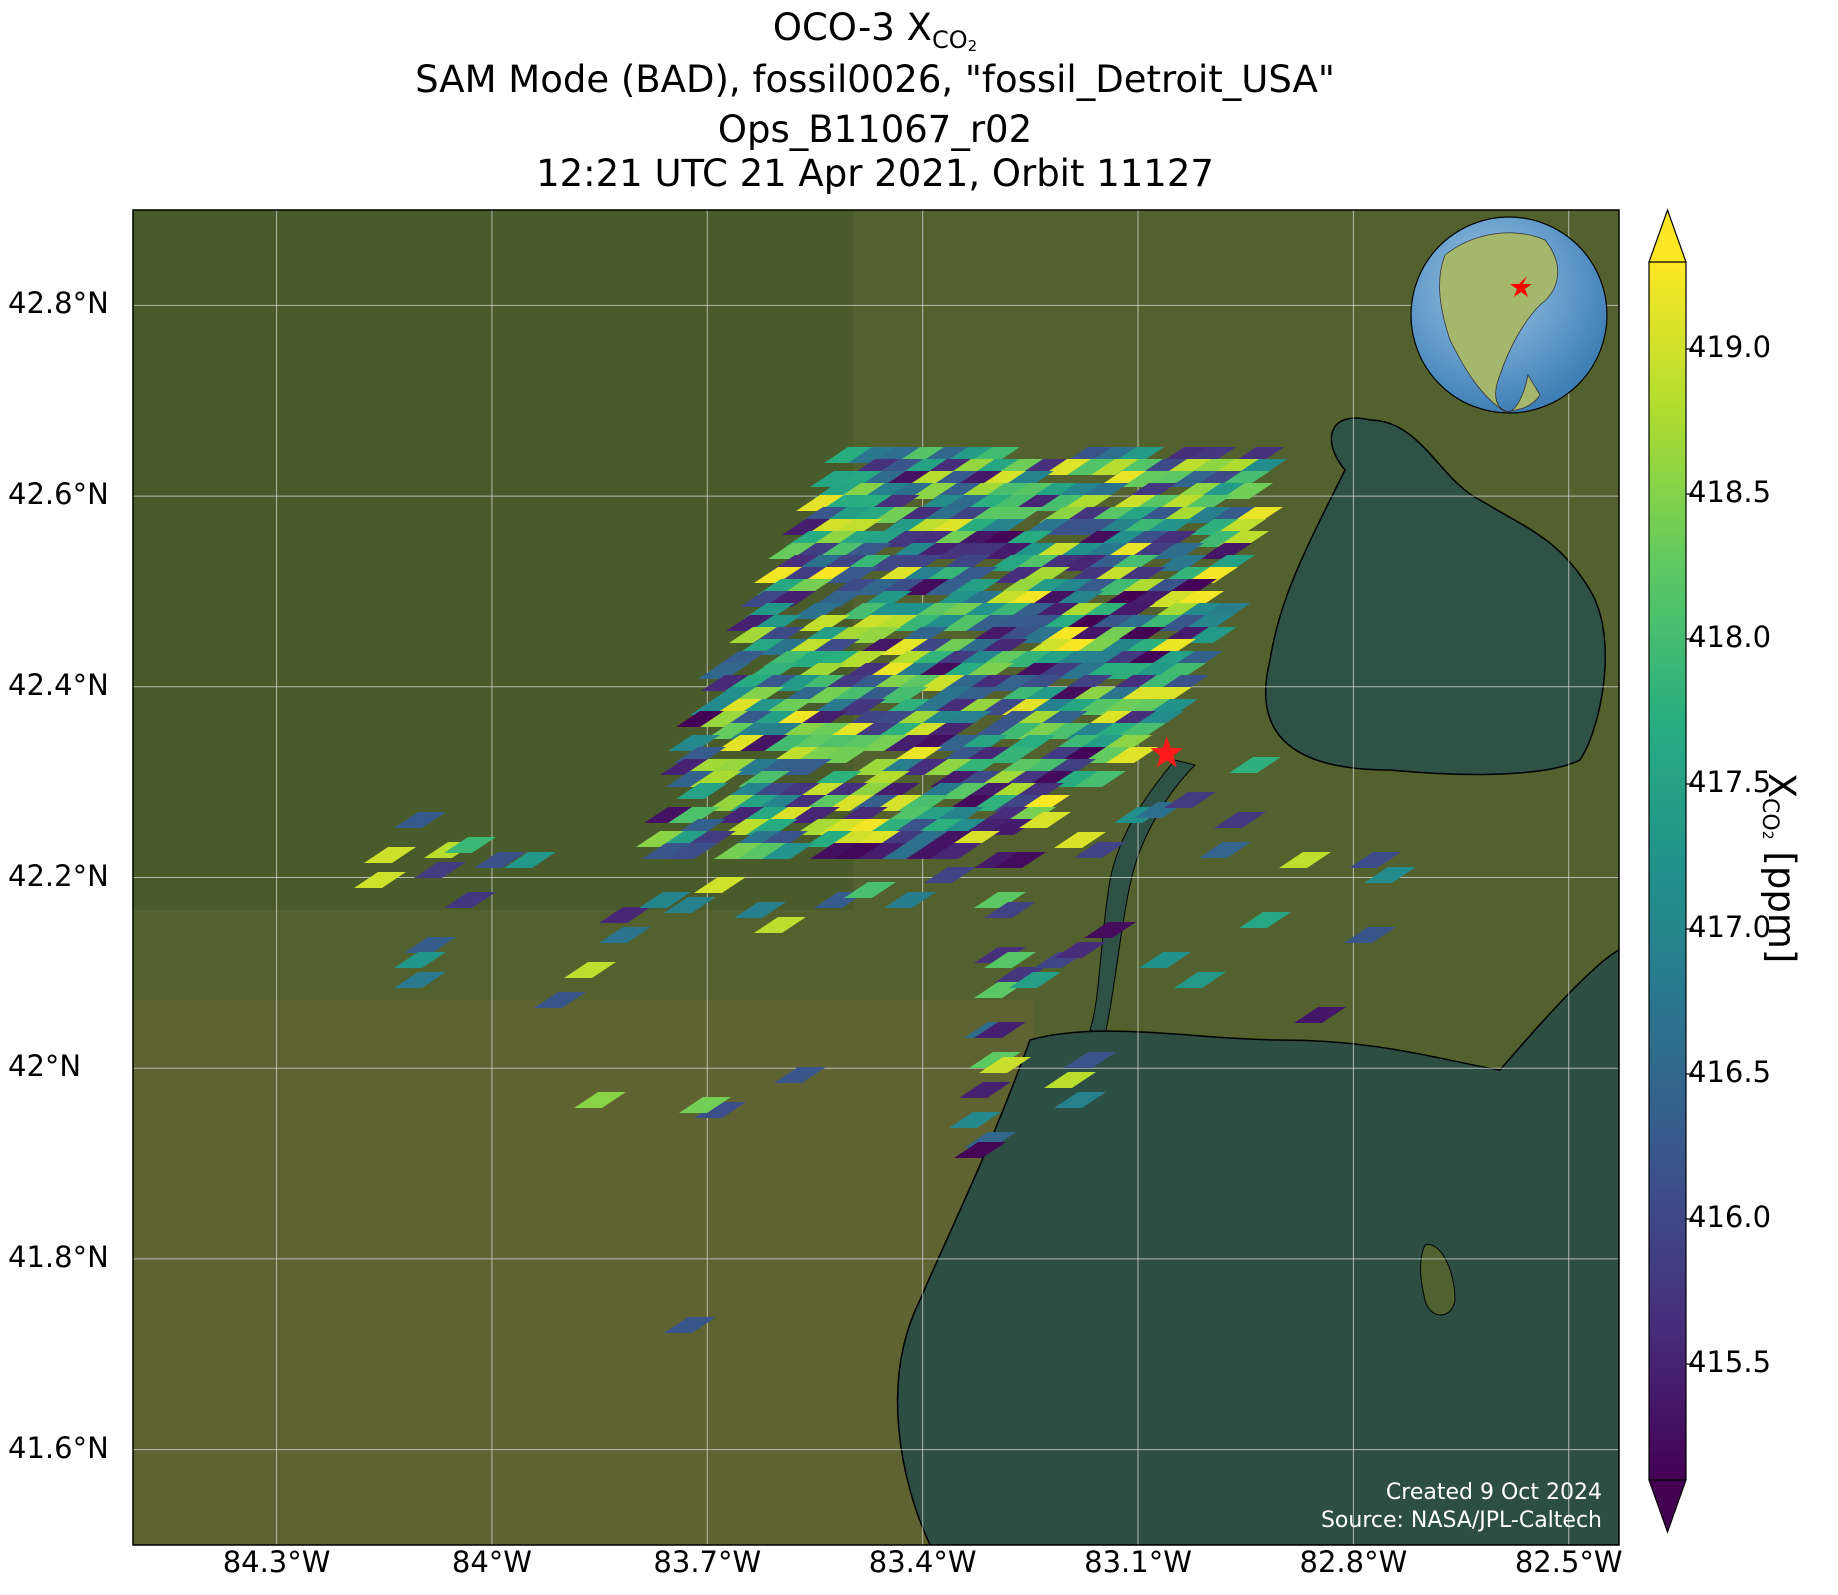 The width and height of the screenshot is (1838, 1595). Describe the element at coordinates (1730, 927) in the screenshot. I see `colorbar-tick-label: 417.0` at that location.